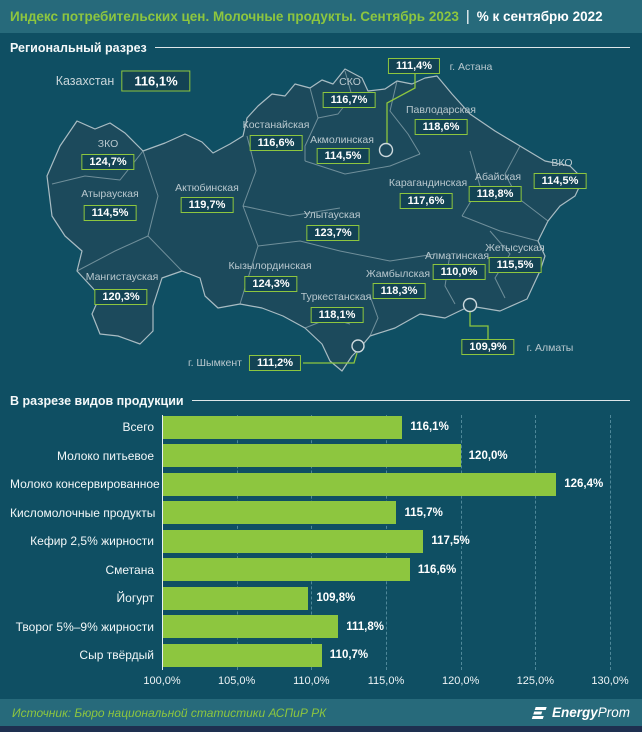 The image size is (642, 732). I want to click on region-value-badge-shymkent: 111,2%, so click(275, 363).